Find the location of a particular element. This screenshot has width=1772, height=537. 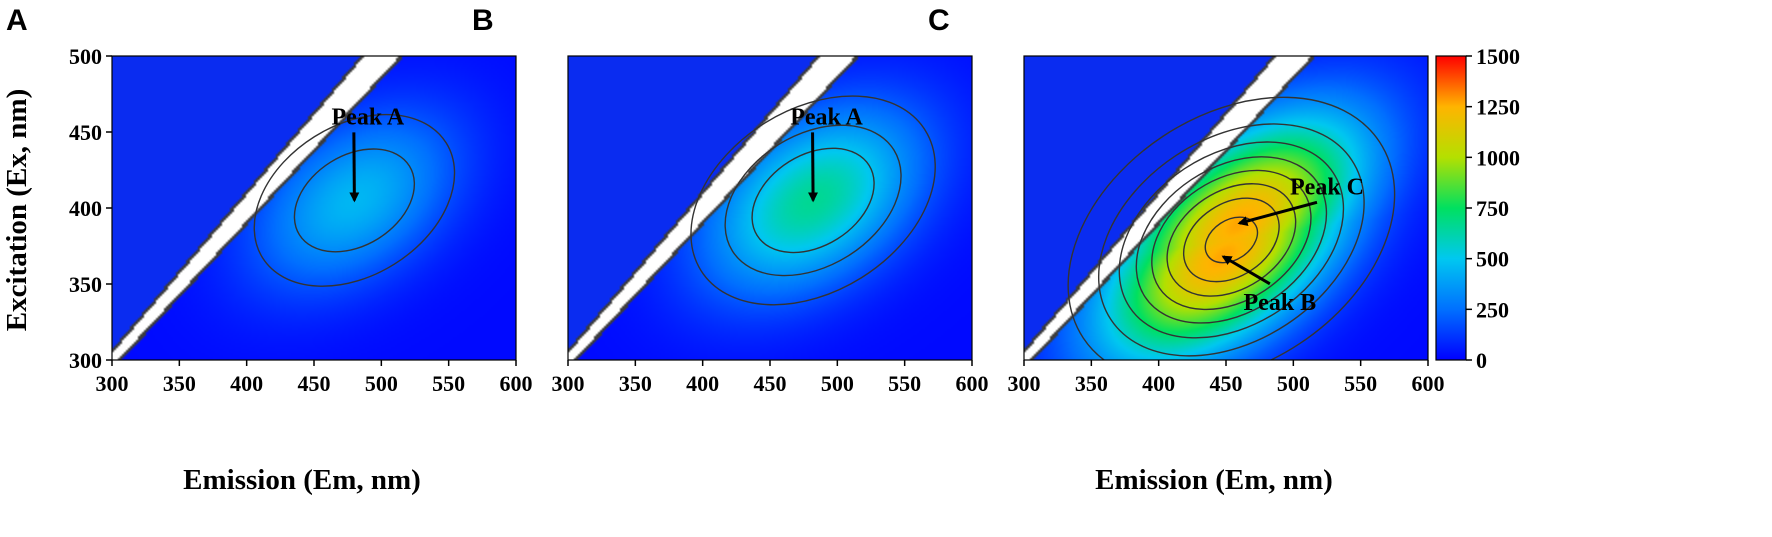

colorbar: 0 250 500 750 1000 1250 1500 is located at coordinates (1477, 208).